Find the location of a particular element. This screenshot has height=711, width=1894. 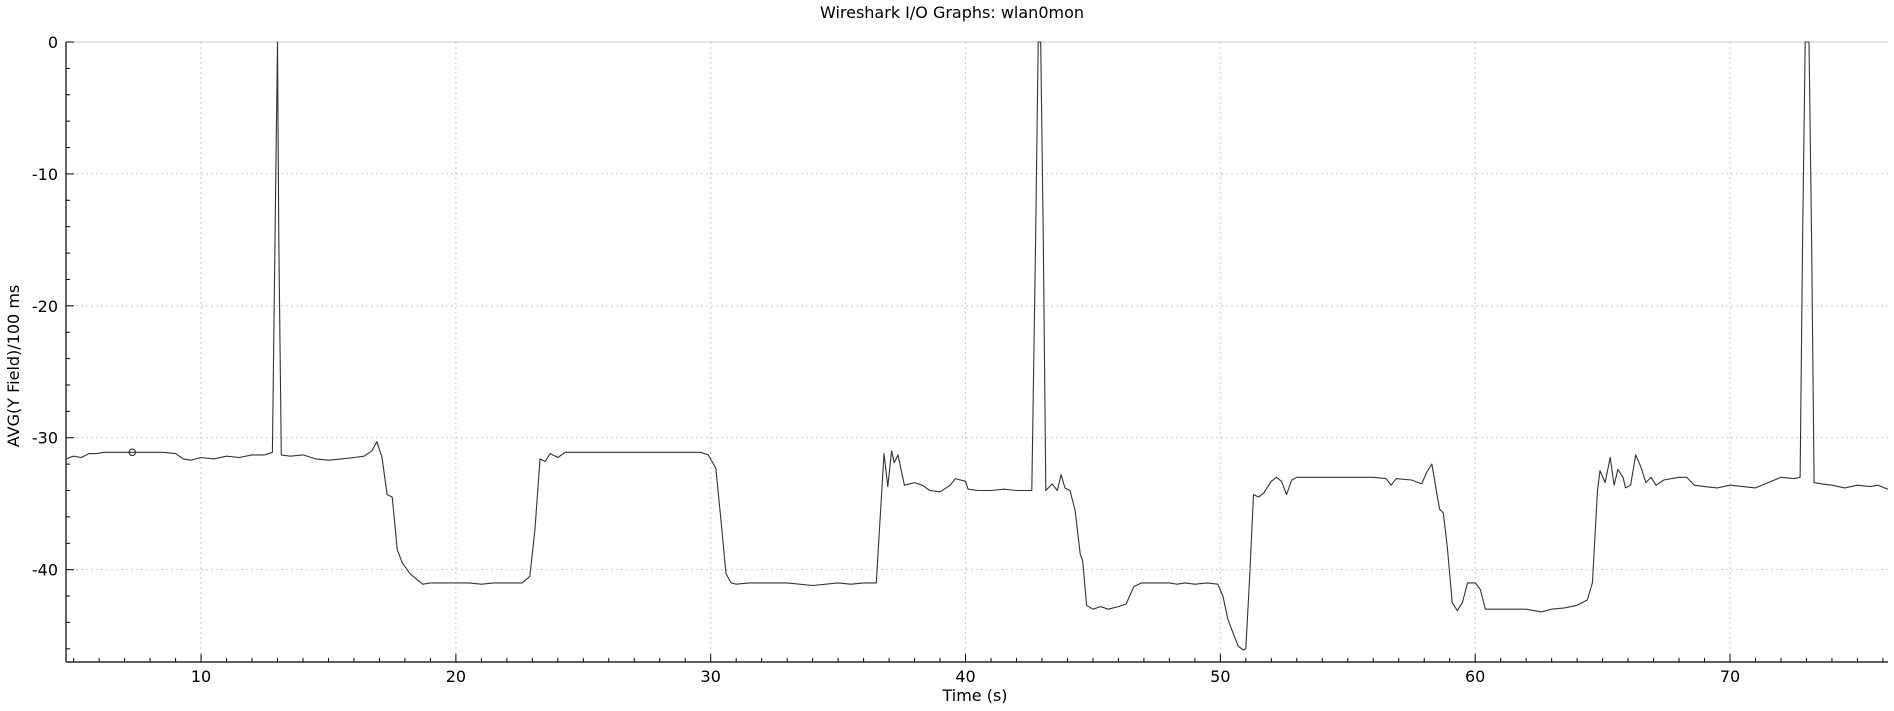

y-tick-label: -10 is located at coordinates (45, 174).